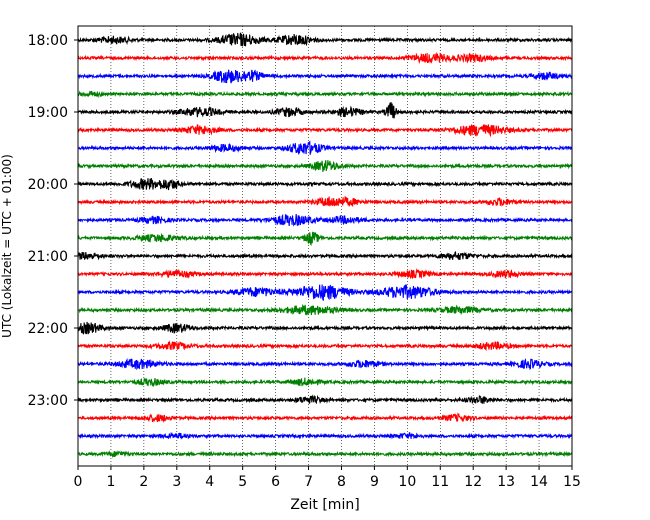 The image size is (650, 520). I want to click on x-tick-label: 9, so click(374, 482).